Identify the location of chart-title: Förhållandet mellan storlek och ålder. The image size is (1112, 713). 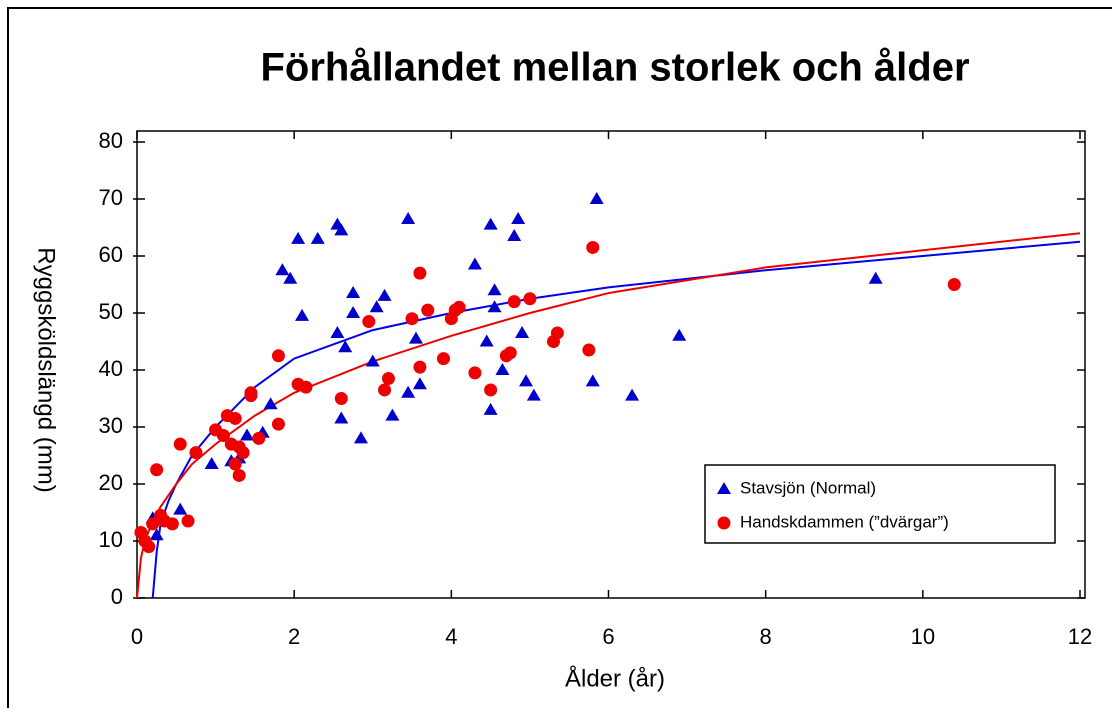
(614, 68).